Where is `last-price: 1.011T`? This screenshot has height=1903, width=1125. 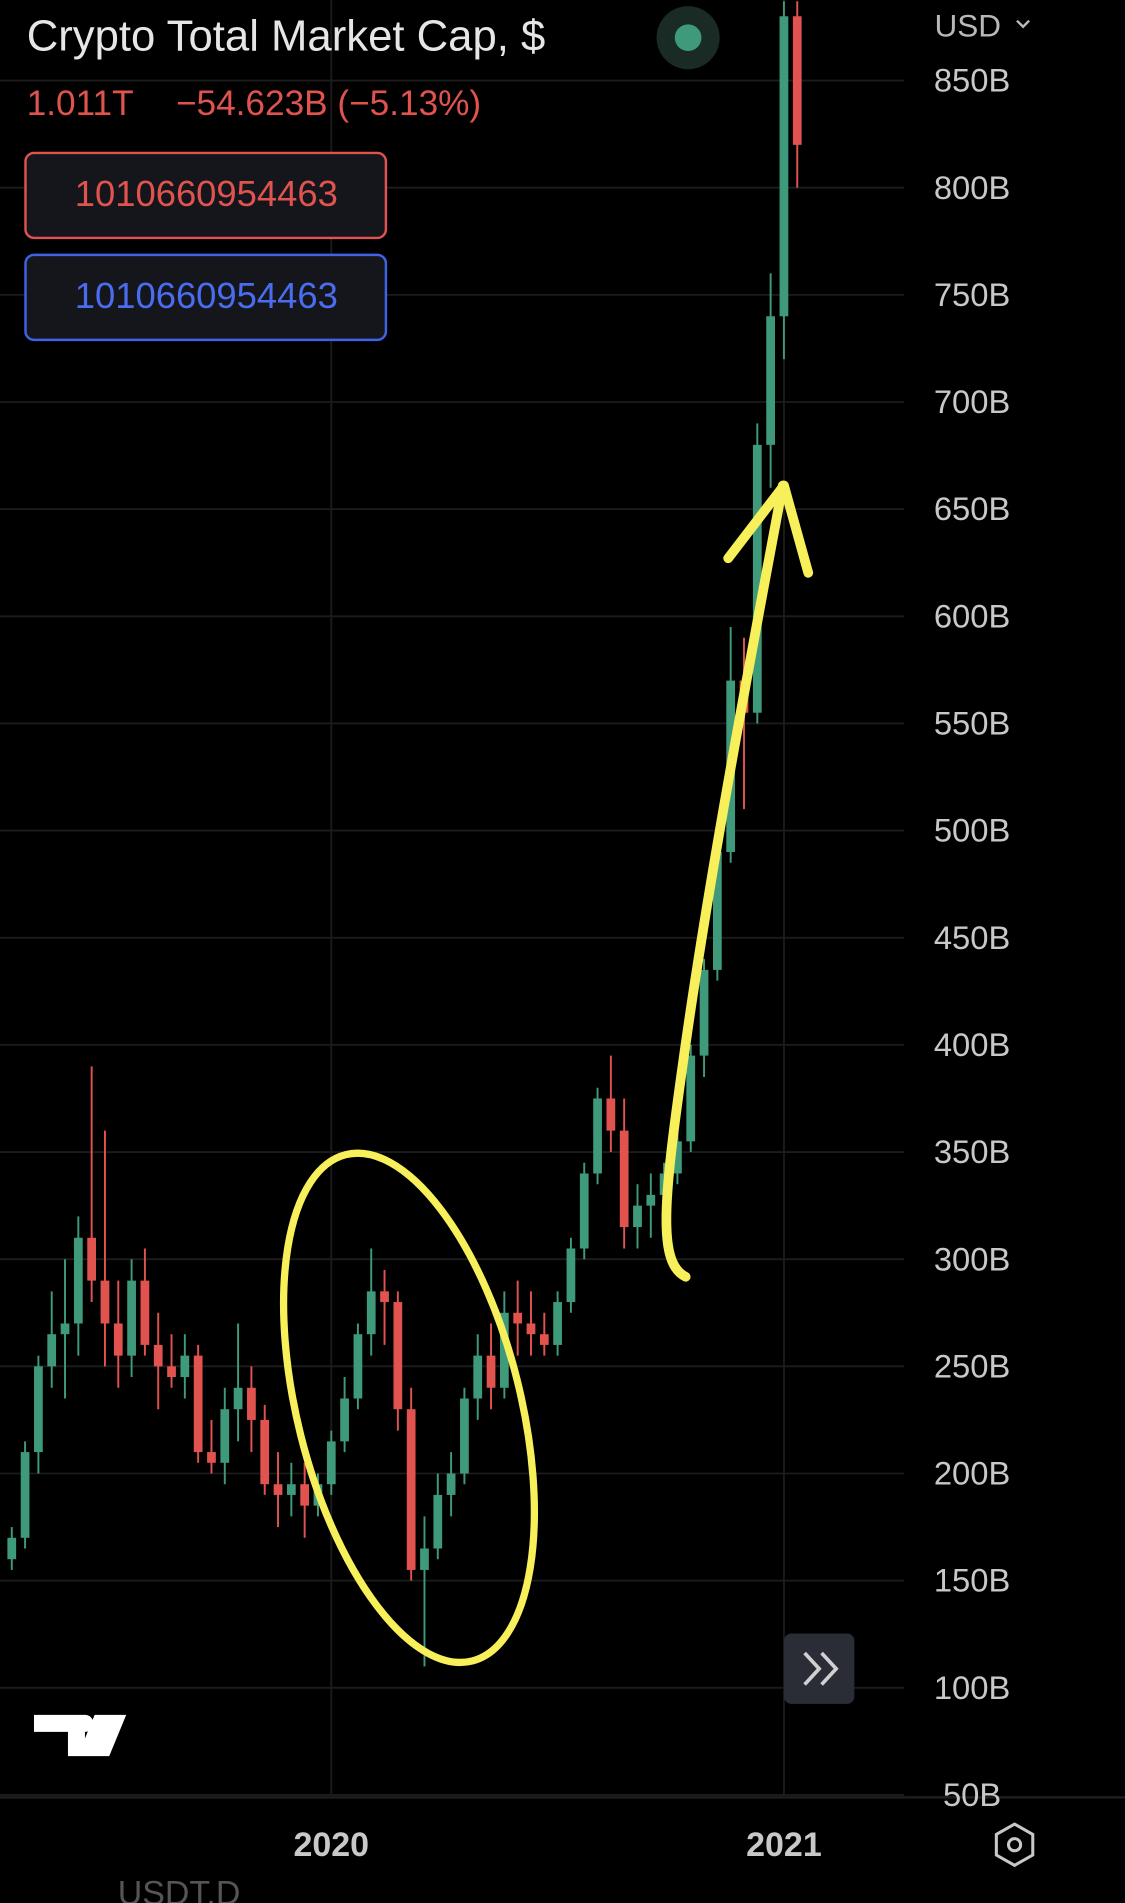 last-price: 1.011T is located at coordinates (80, 103).